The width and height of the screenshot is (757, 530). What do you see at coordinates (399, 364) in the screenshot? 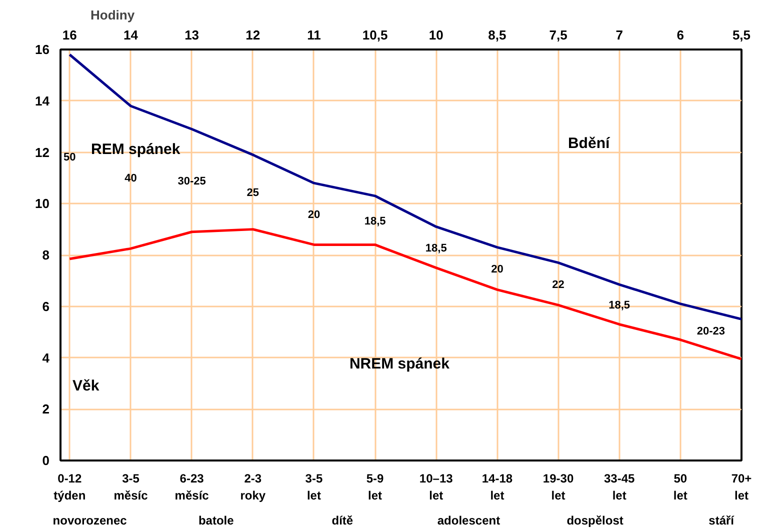
I see `annotation: NREM spánek` at bounding box center [399, 364].